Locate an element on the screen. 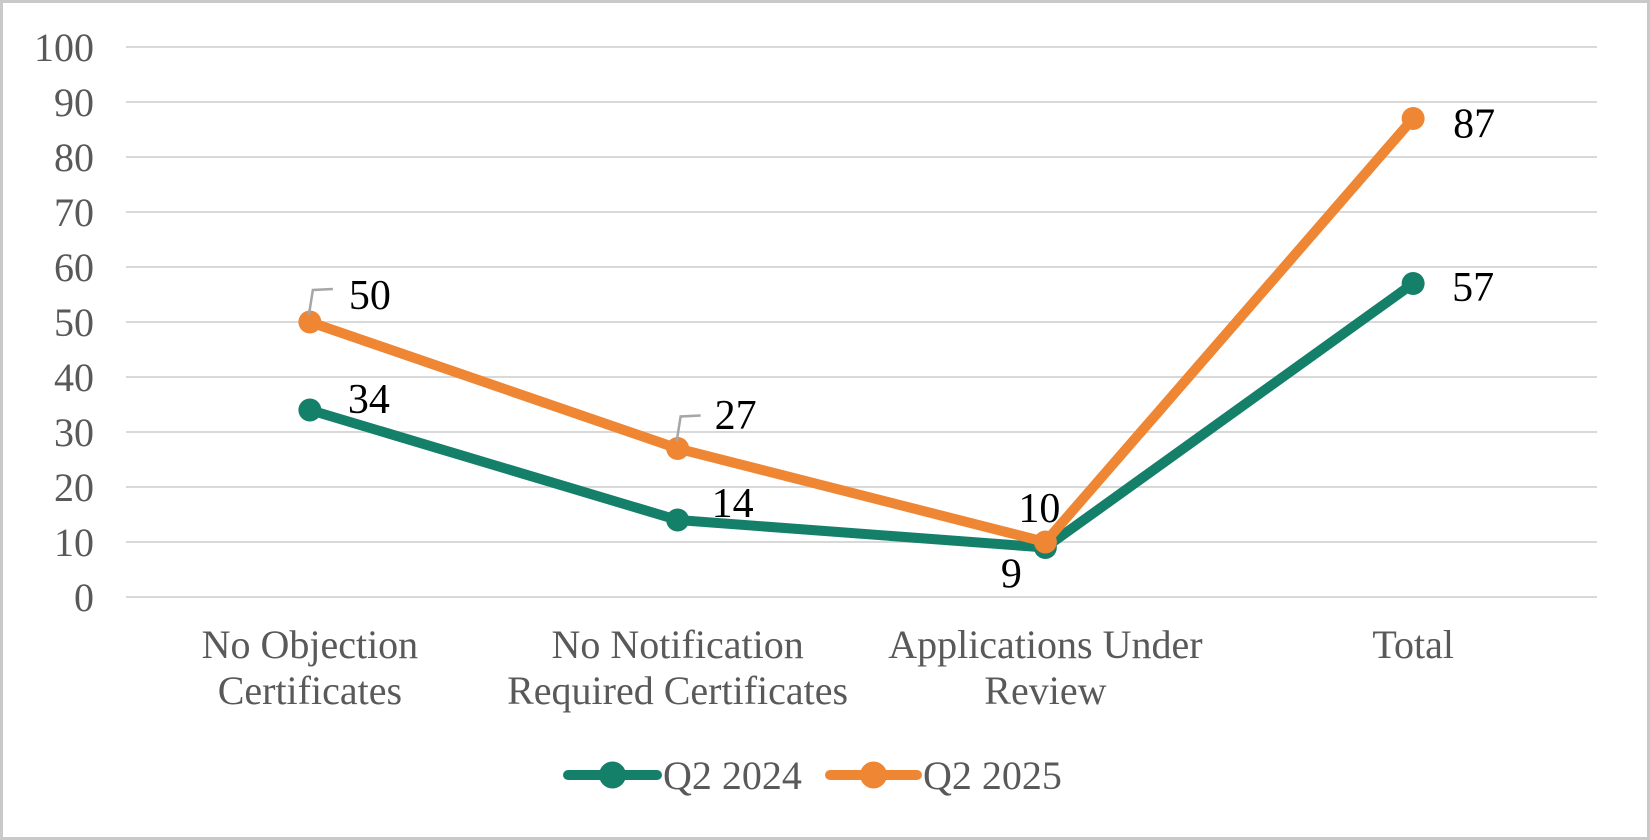  y-axis-tick-label: 40 is located at coordinates (74, 377).